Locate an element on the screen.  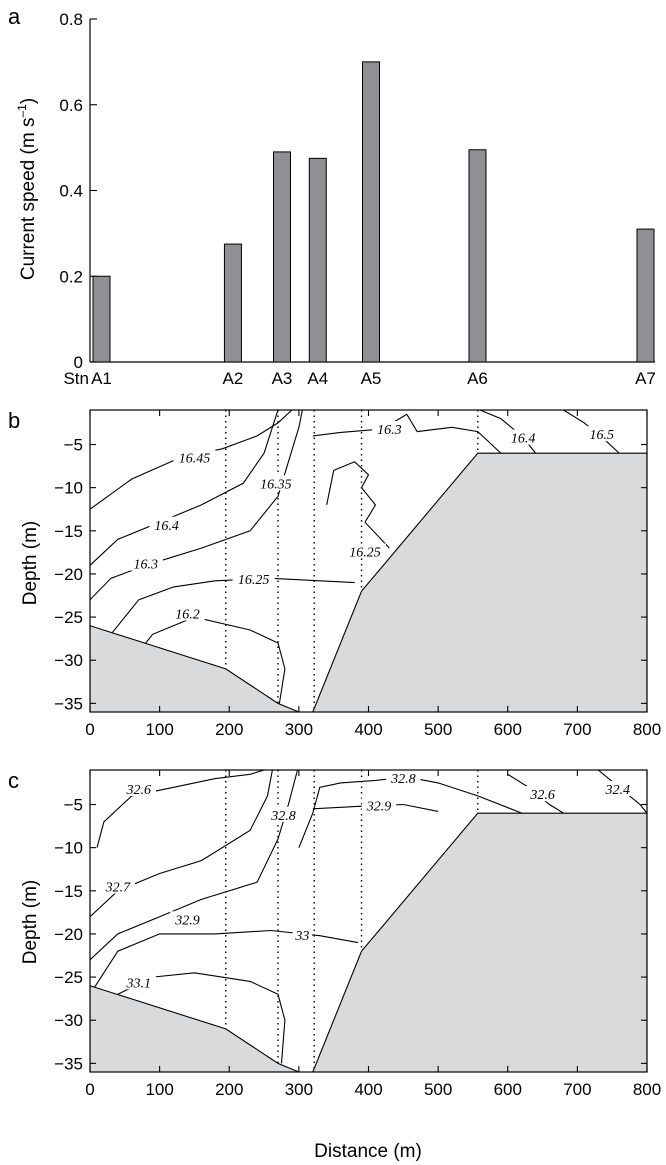
x-tick-label: A1 is located at coordinates (101, 378).